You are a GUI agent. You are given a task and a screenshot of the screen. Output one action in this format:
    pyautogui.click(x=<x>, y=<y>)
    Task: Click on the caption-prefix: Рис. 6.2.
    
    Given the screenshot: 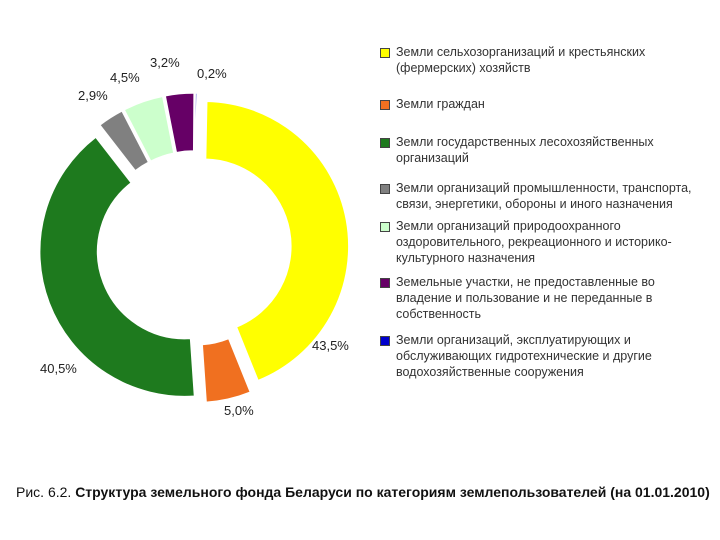 What is the action you would take?
    pyautogui.click(x=44, y=492)
    